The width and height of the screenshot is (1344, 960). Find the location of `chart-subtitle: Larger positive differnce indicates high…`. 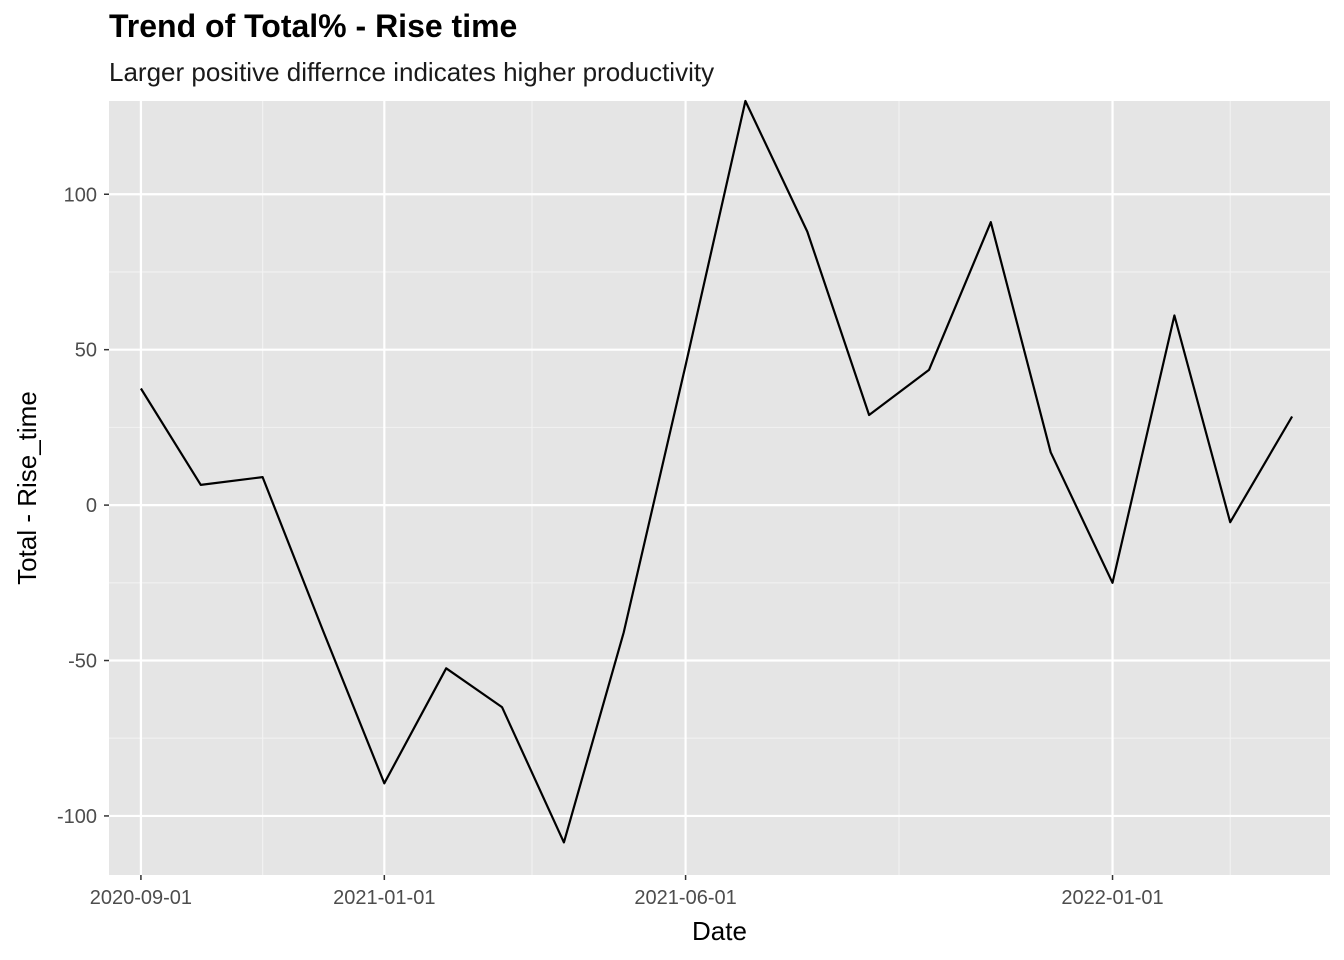

chart-subtitle: Larger positive differnce indicates high… is located at coordinates (412, 72).